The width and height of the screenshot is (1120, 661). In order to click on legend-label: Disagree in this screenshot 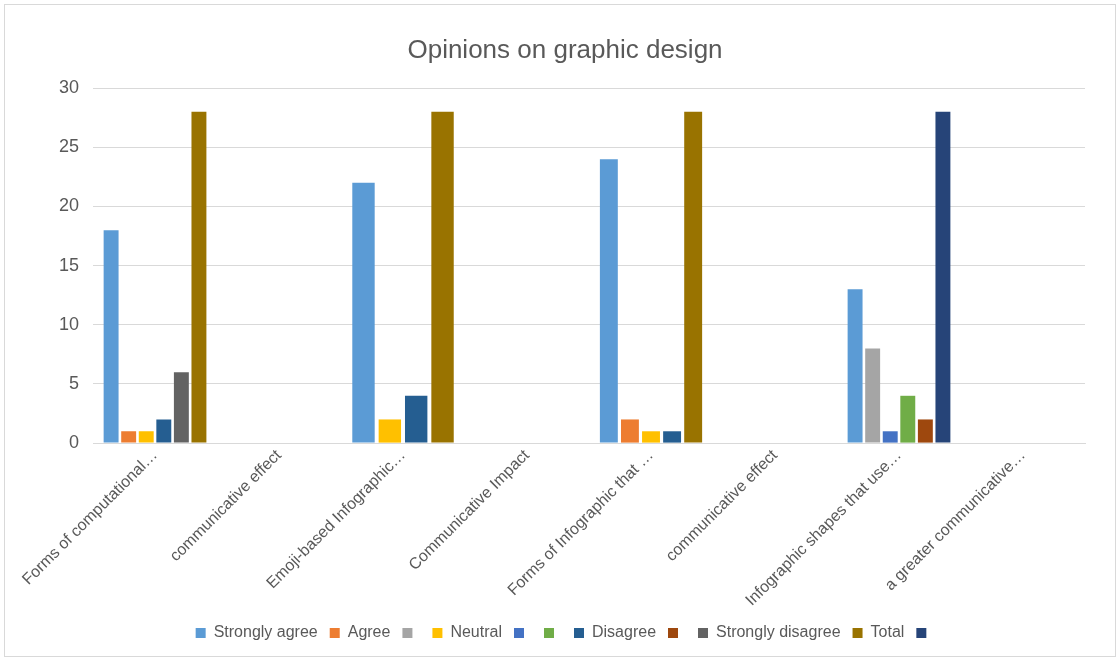, I will do `click(624, 632)`.